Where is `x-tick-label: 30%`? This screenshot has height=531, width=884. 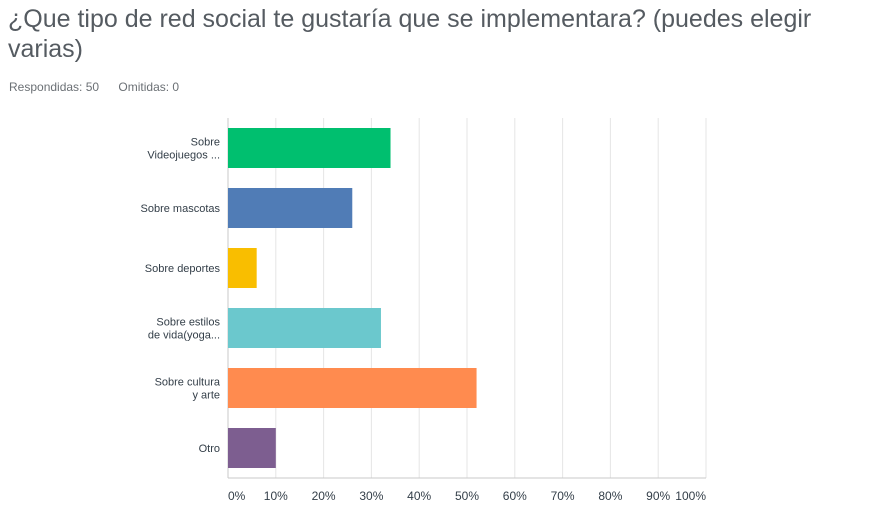
x-tick-label: 30% is located at coordinates (371, 496).